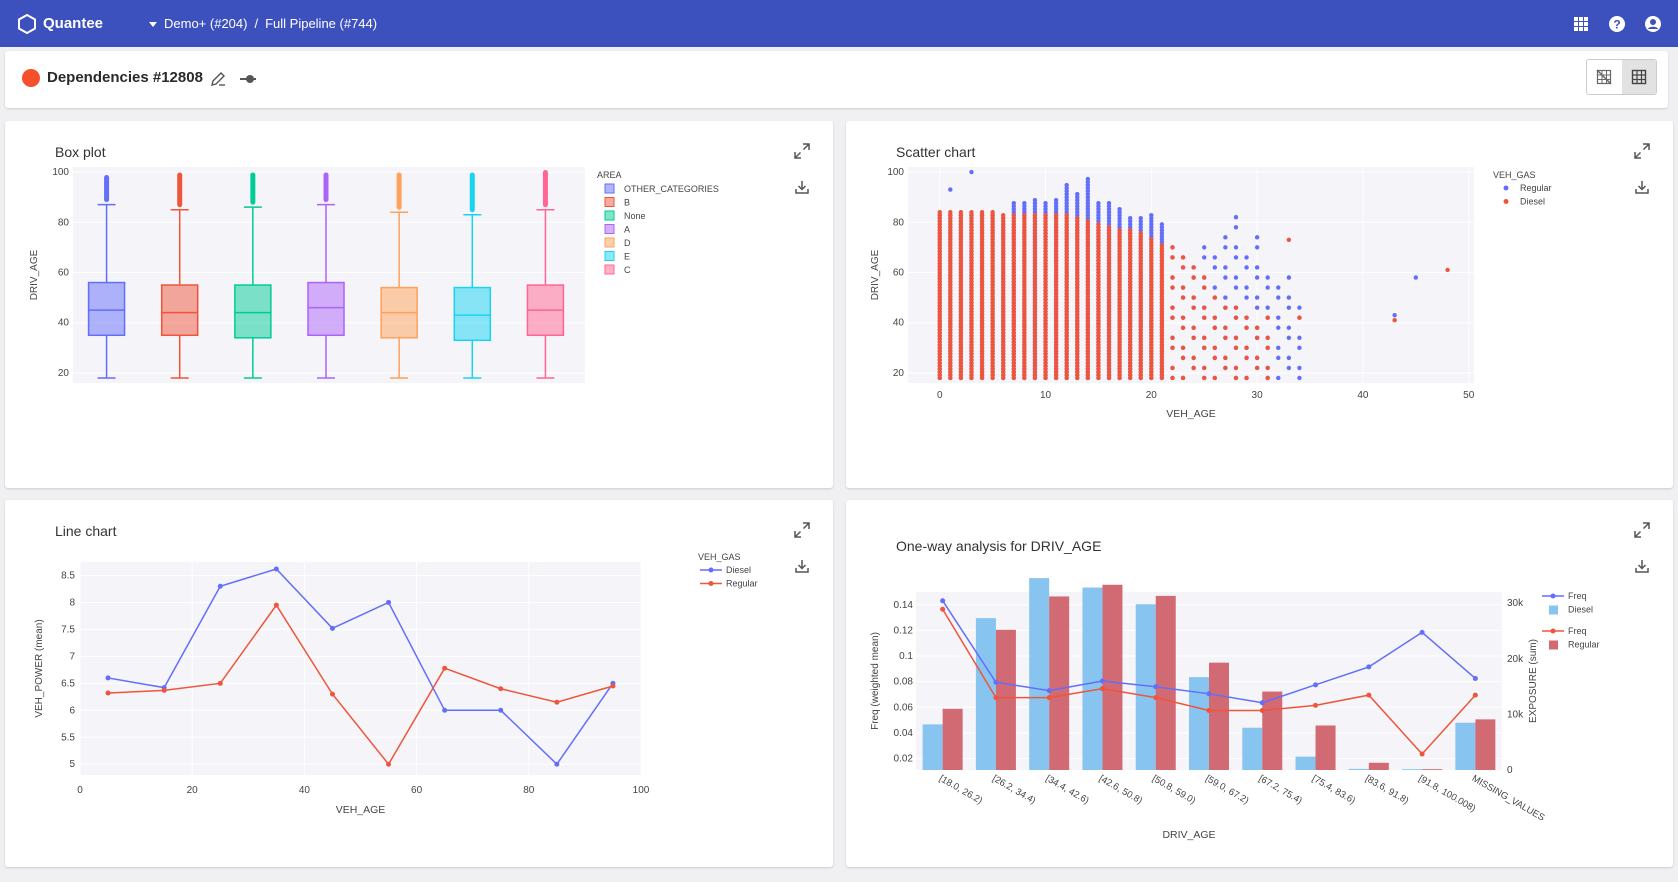 Image resolution: width=1678 pixels, height=882 pixels. What do you see at coordinates (1533, 681) in the screenshot?
I see `y2-axis-label: EXPOSURE (sum)` at bounding box center [1533, 681].